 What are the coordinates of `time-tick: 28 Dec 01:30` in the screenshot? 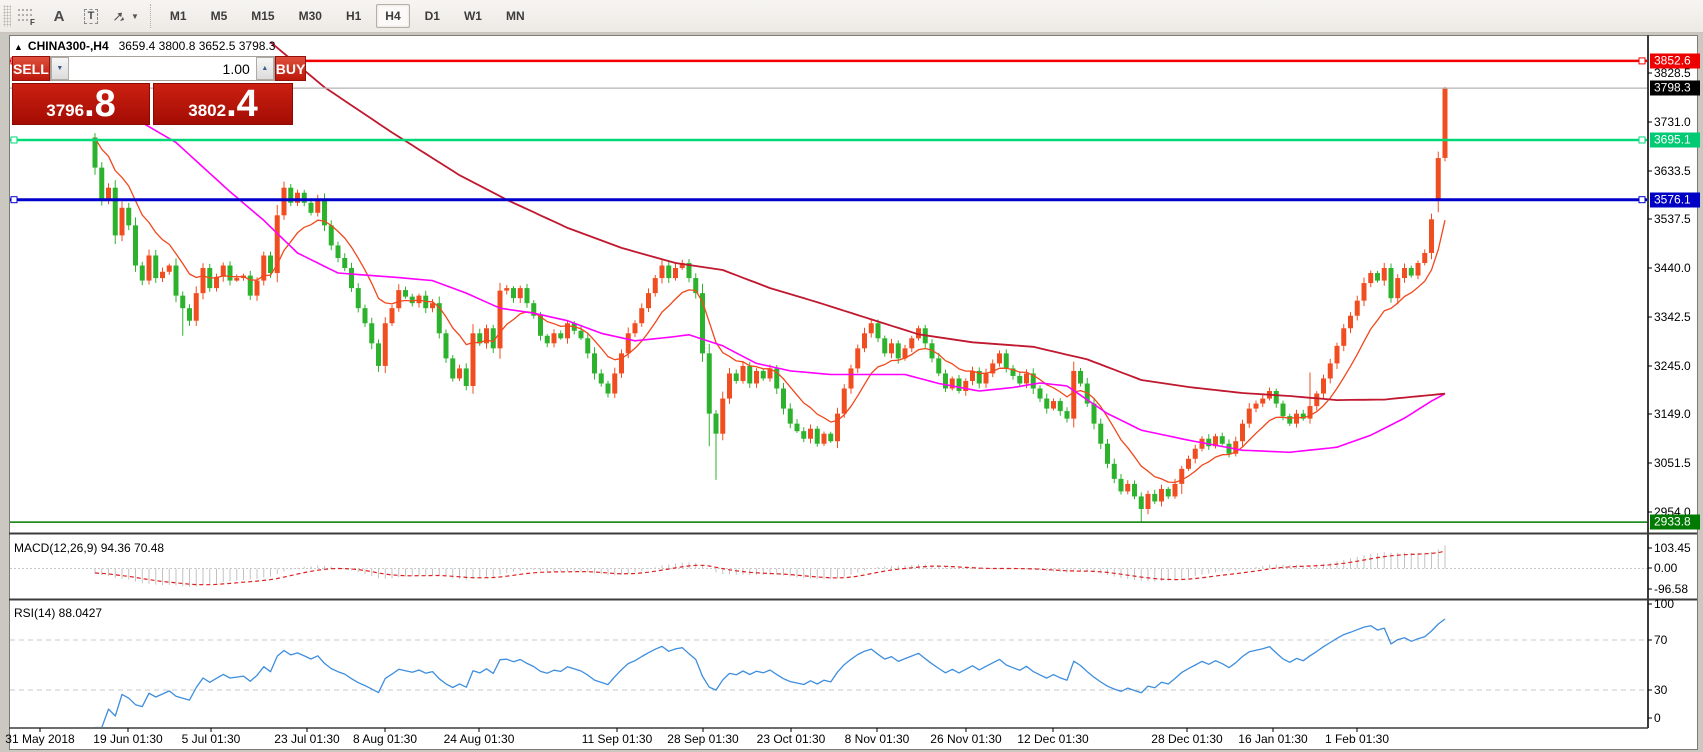 It's located at (1187, 739).